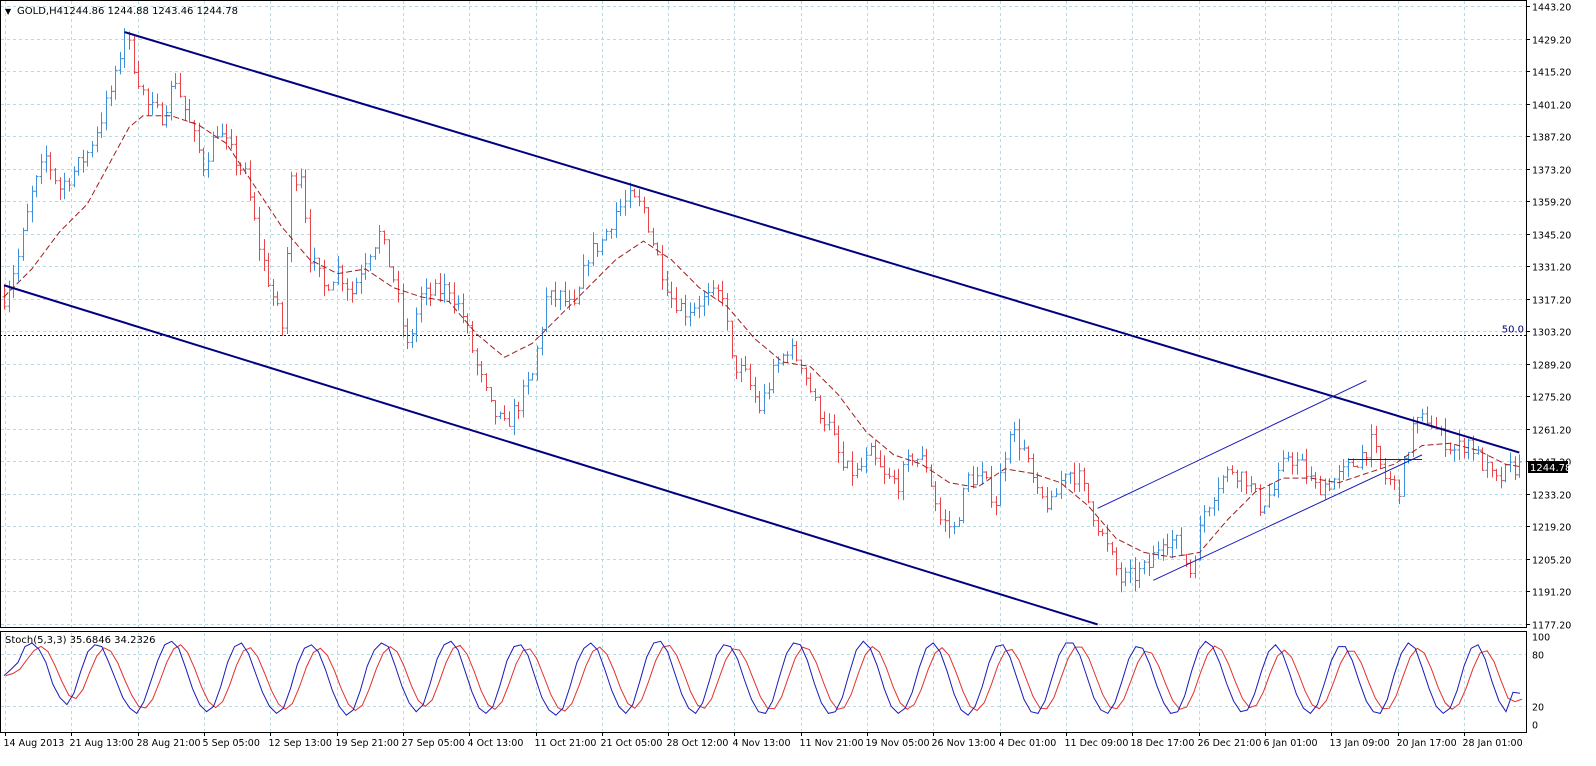  What do you see at coordinates (80, 640) in the screenshot?
I see `stoch-title: Stoch(5,3,3) 35.6846 34.2326` at bounding box center [80, 640].